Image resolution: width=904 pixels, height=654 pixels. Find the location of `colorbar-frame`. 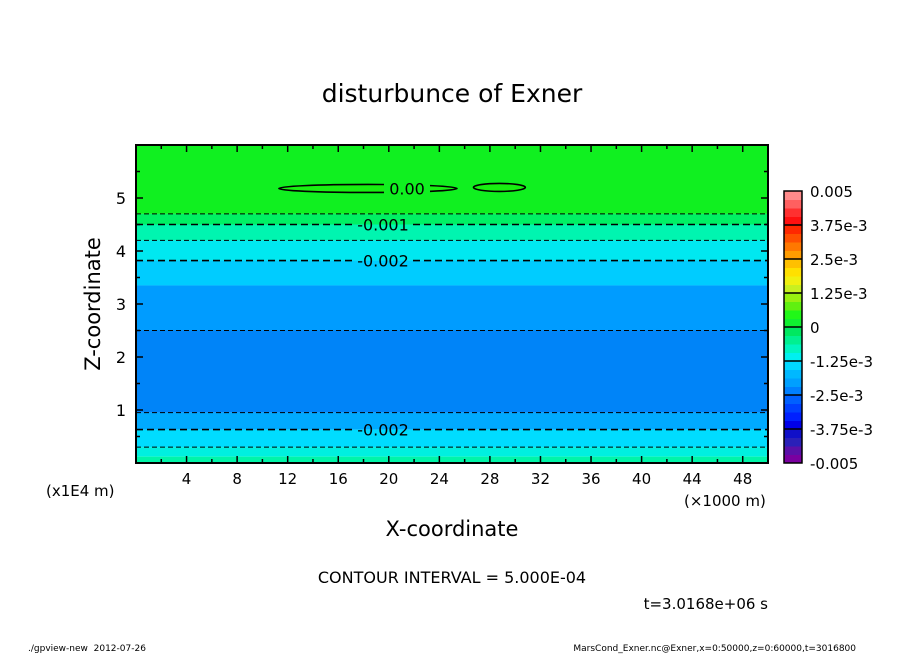

colorbar-frame is located at coordinates (793, 327).